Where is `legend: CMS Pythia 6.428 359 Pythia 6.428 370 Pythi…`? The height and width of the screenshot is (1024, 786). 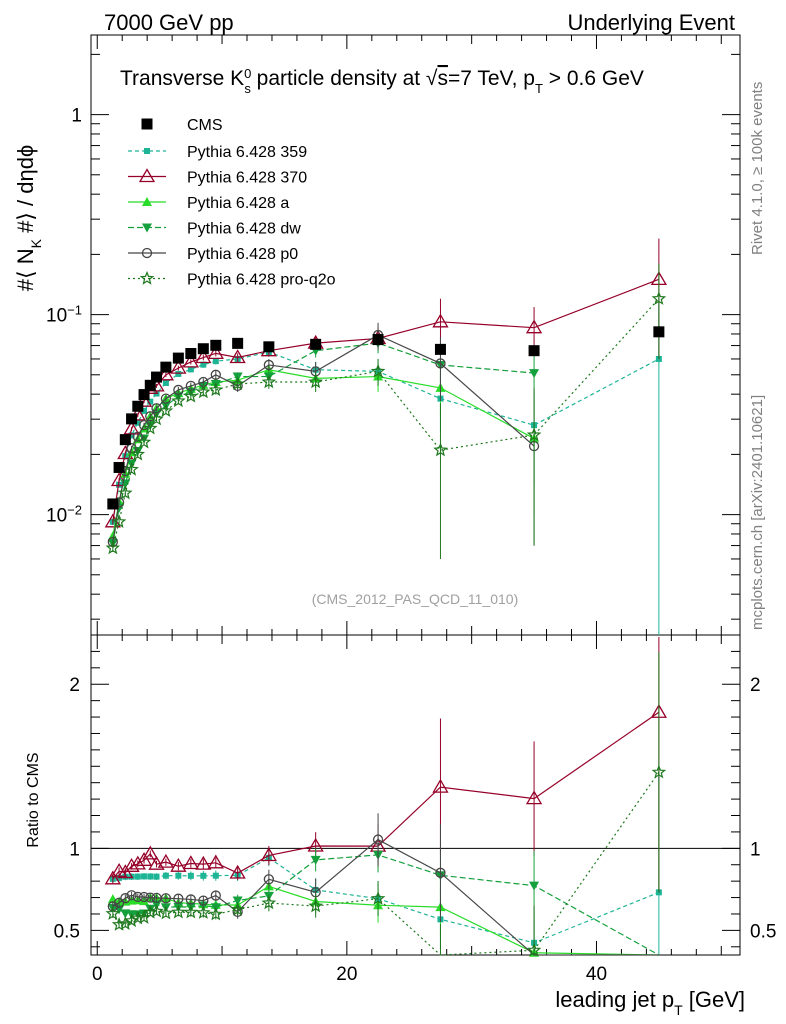 legend: CMS Pythia 6.428 359 Pythia 6.428 370 Pythi… is located at coordinates (232, 203).